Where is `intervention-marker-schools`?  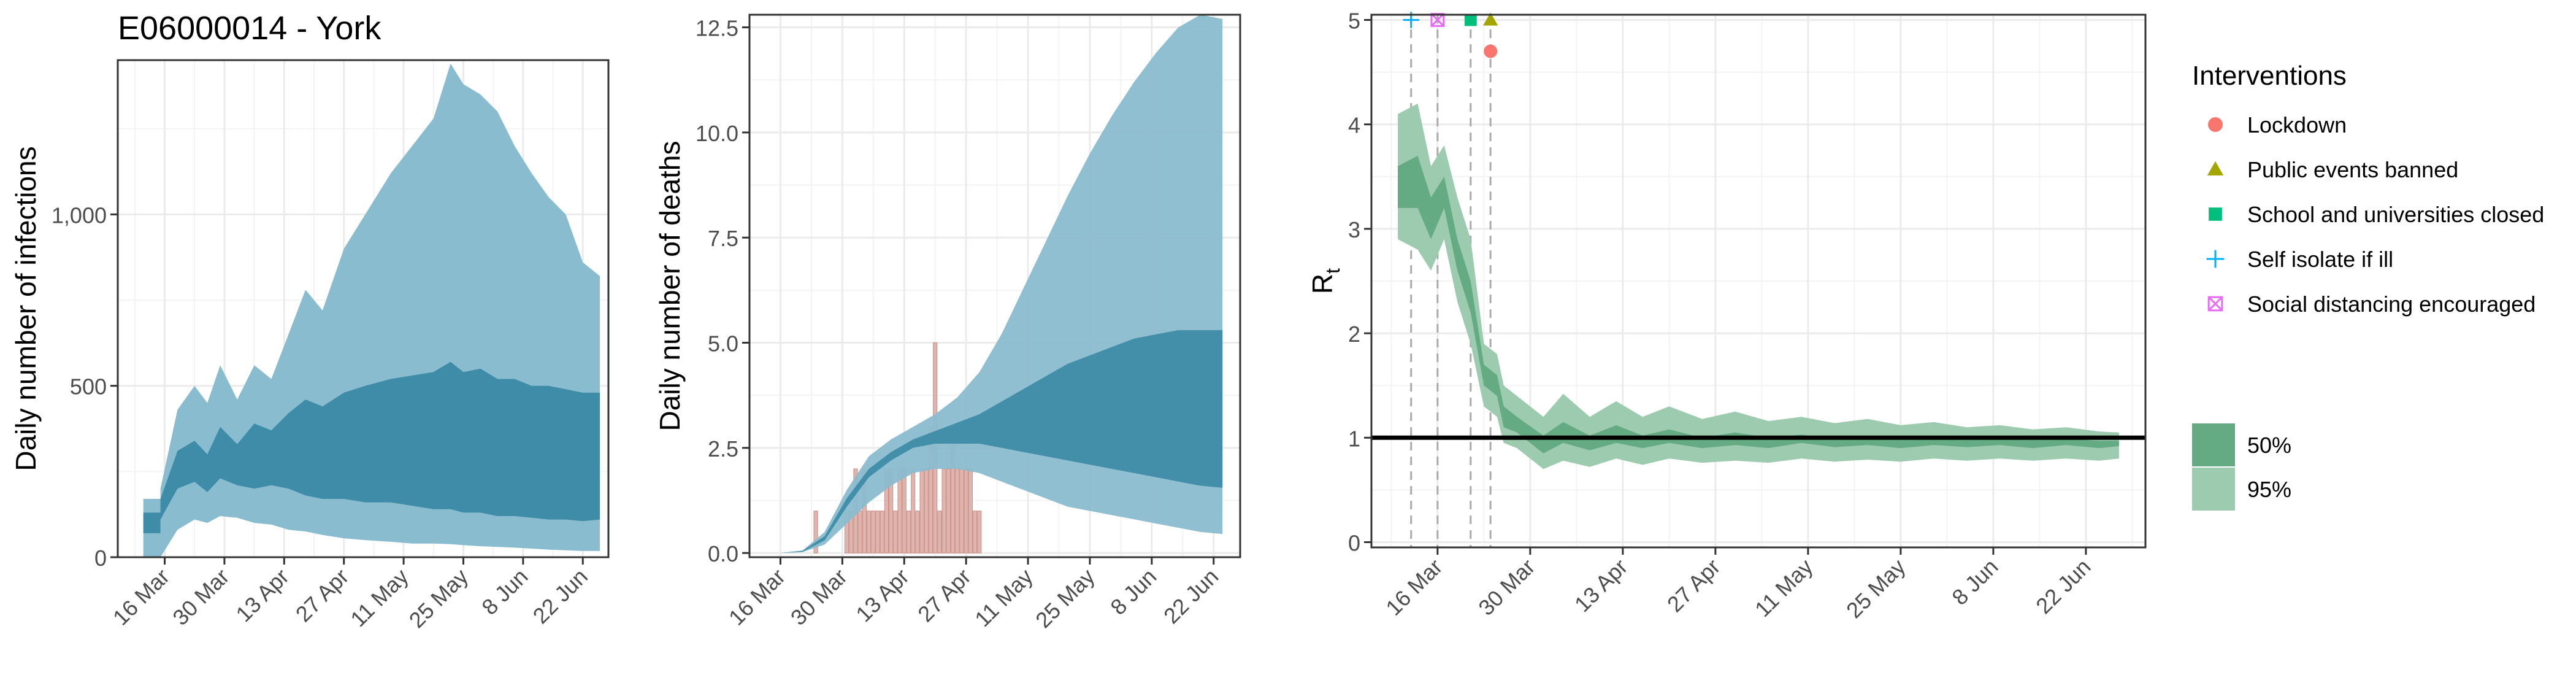
intervention-marker-schools is located at coordinates (1470, 20).